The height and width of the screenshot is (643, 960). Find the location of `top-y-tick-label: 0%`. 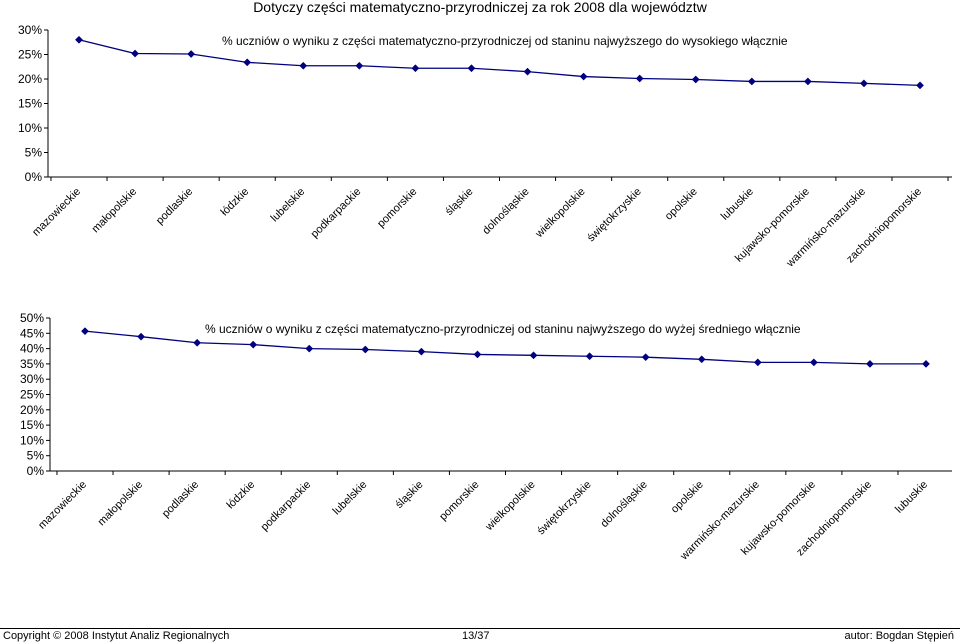

top-y-tick-label: 0% is located at coordinates (34, 177).